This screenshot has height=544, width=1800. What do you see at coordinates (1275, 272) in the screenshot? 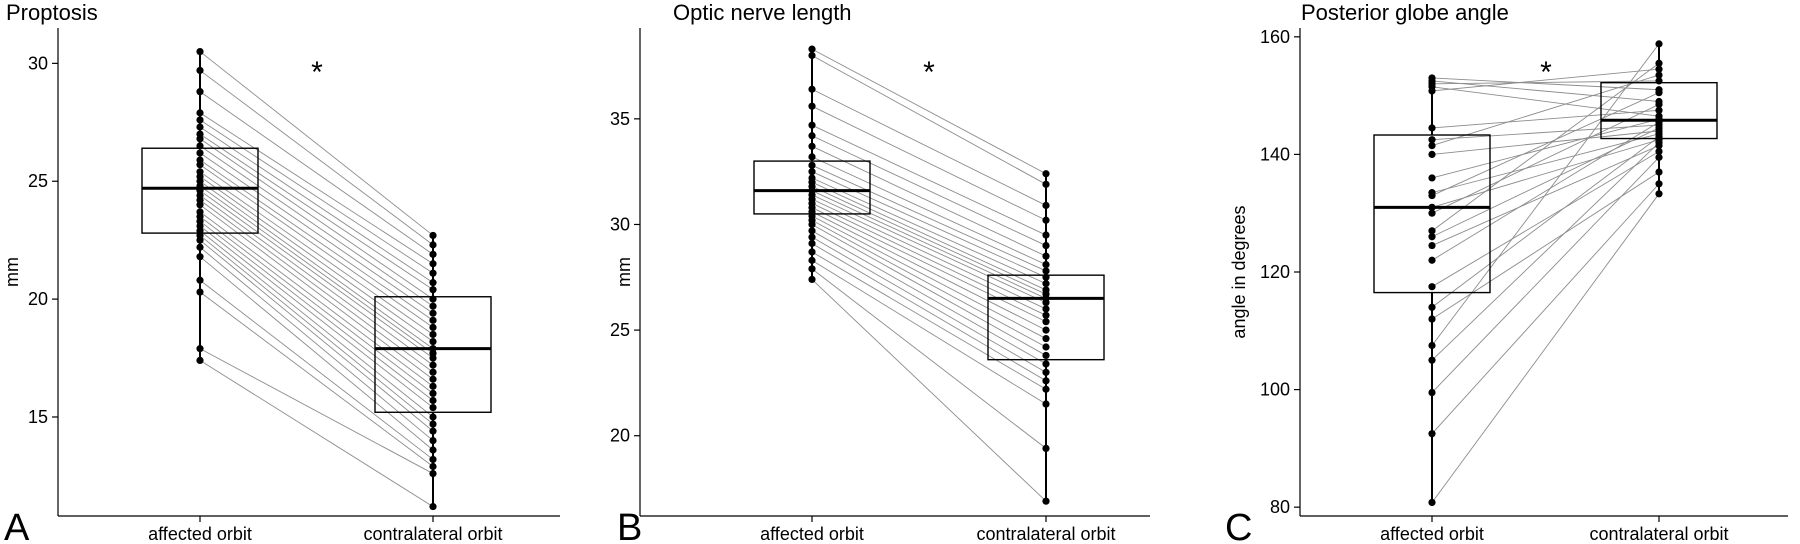
I see `y-tick-label: 120` at bounding box center [1275, 272].